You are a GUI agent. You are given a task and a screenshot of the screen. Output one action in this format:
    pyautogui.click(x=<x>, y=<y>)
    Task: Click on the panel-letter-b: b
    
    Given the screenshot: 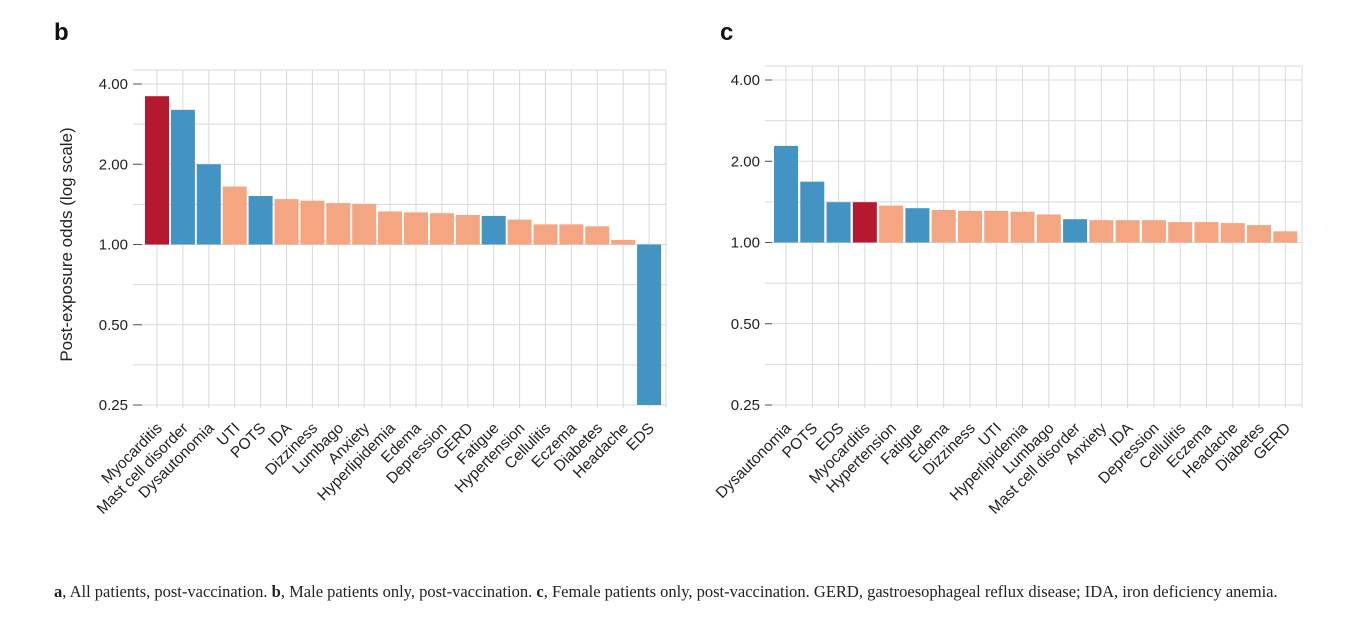 What is the action you would take?
    pyautogui.click(x=61, y=32)
    